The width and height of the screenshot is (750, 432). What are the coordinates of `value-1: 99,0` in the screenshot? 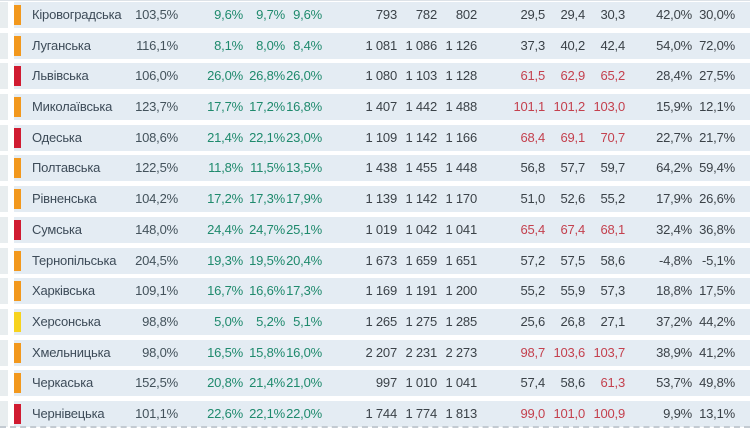 It's located at (532, 413).